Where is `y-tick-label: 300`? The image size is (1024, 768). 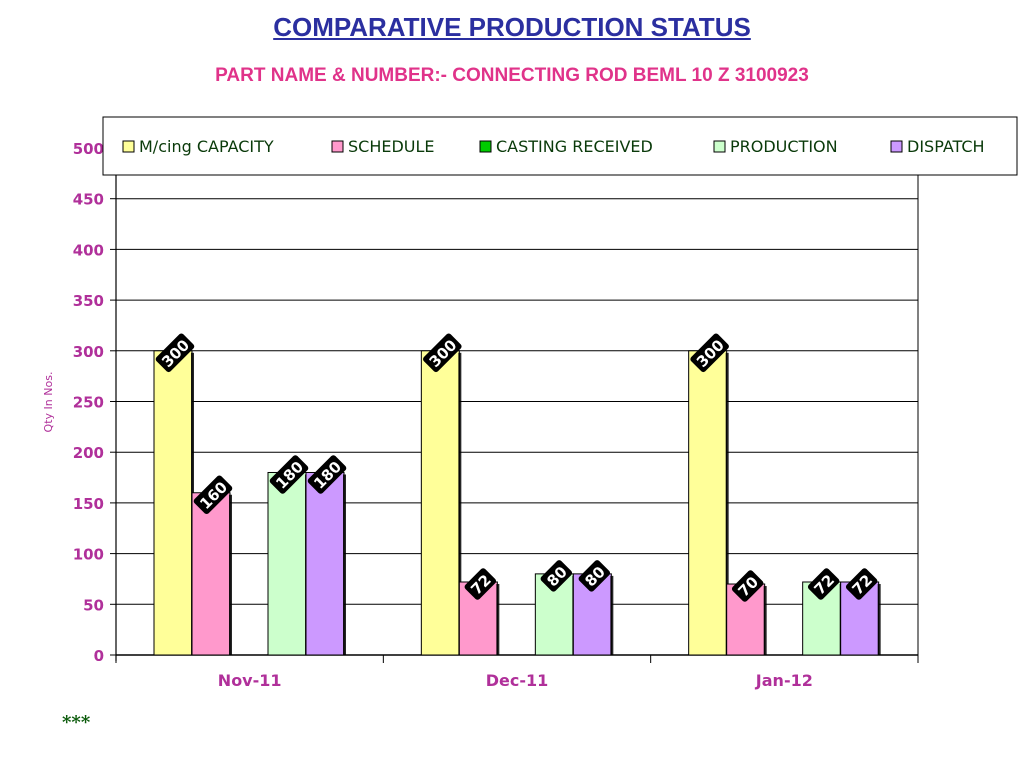 y-tick-label: 300 is located at coordinates (88, 352).